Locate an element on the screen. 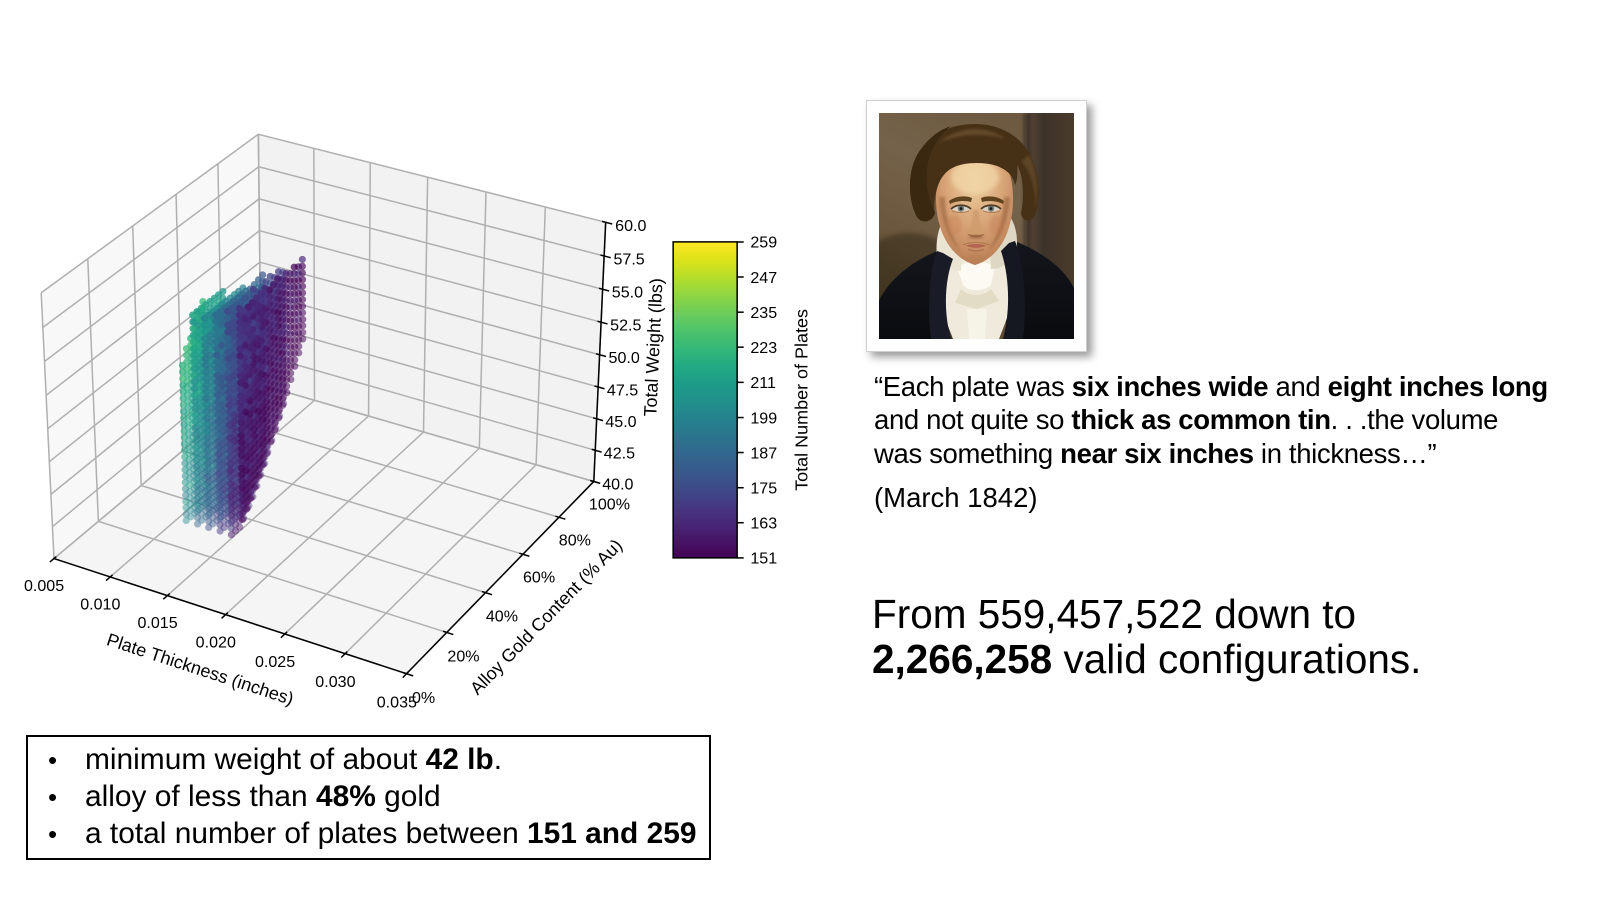 The width and height of the screenshot is (1600, 900). svg-text: 187 is located at coordinates (763, 453).